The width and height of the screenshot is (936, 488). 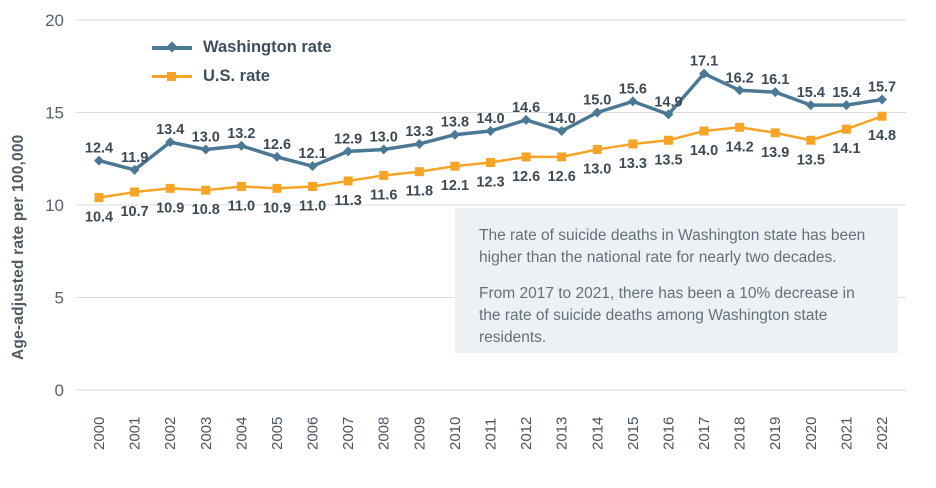 I want to click on data-point-label: 16.2, so click(x=740, y=78).